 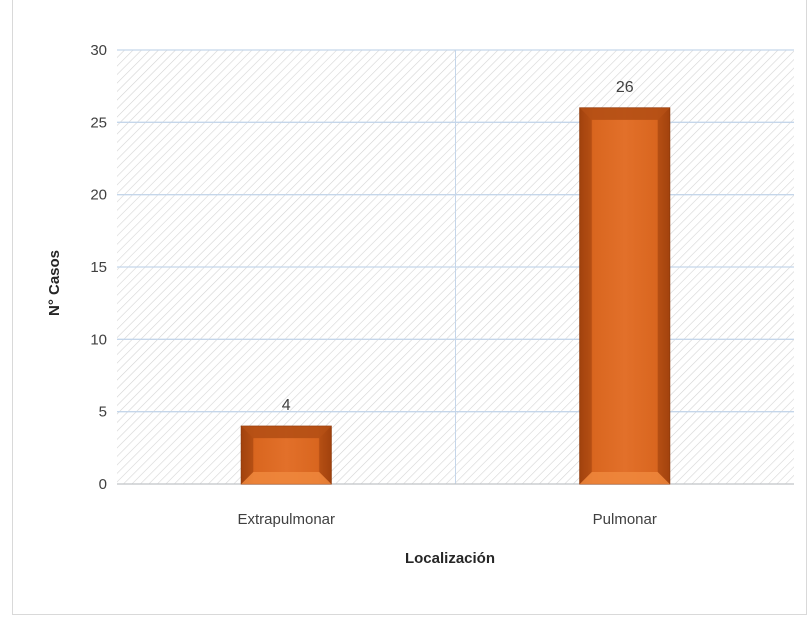 What do you see at coordinates (625, 296) in the screenshot?
I see `bar` at bounding box center [625, 296].